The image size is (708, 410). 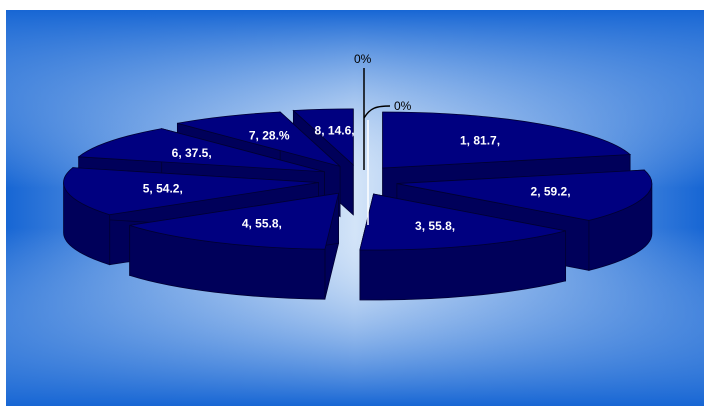 What do you see at coordinates (551, 192) in the screenshot?
I see `slice-label-2: 2, 59.2,` at bounding box center [551, 192].